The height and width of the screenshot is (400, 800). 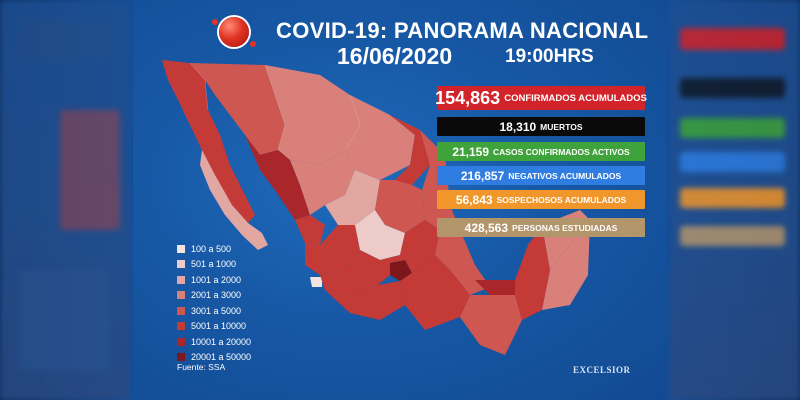 I want to click on map-region-nayarit, so click(x=310, y=230).